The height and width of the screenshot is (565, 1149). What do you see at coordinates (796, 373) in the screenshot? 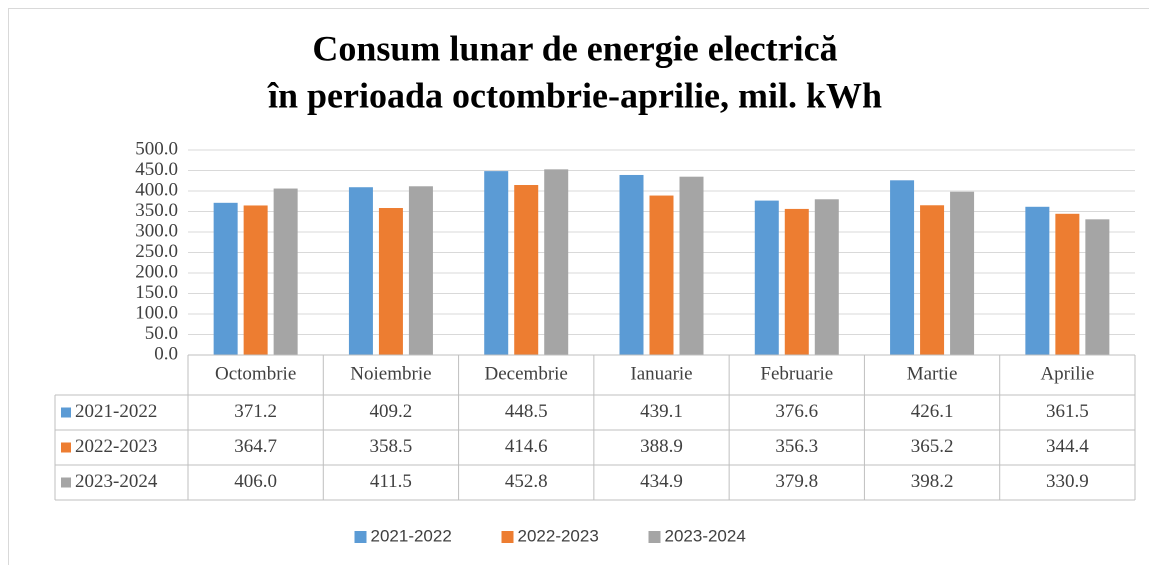
I see `x-tick-label: Februarie` at bounding box center [796, 373].